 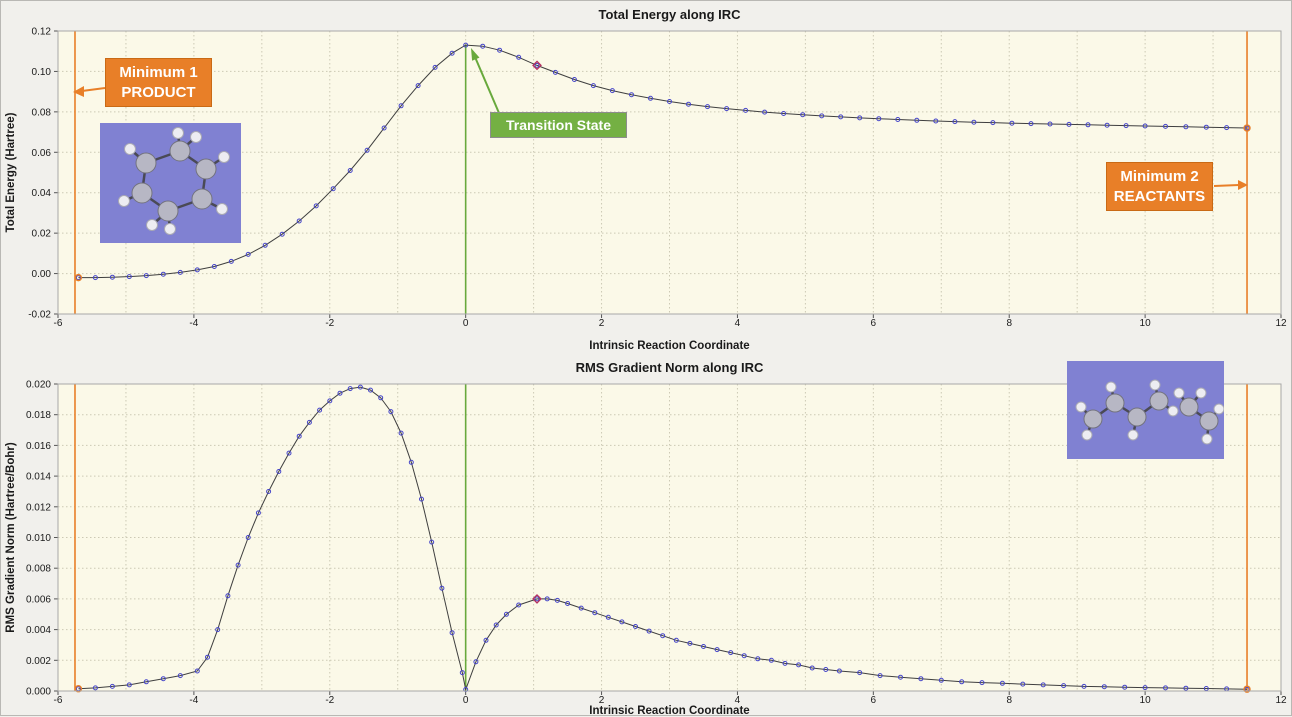 I want to click on svg-text: 0.12, so click(x=42, y=32).